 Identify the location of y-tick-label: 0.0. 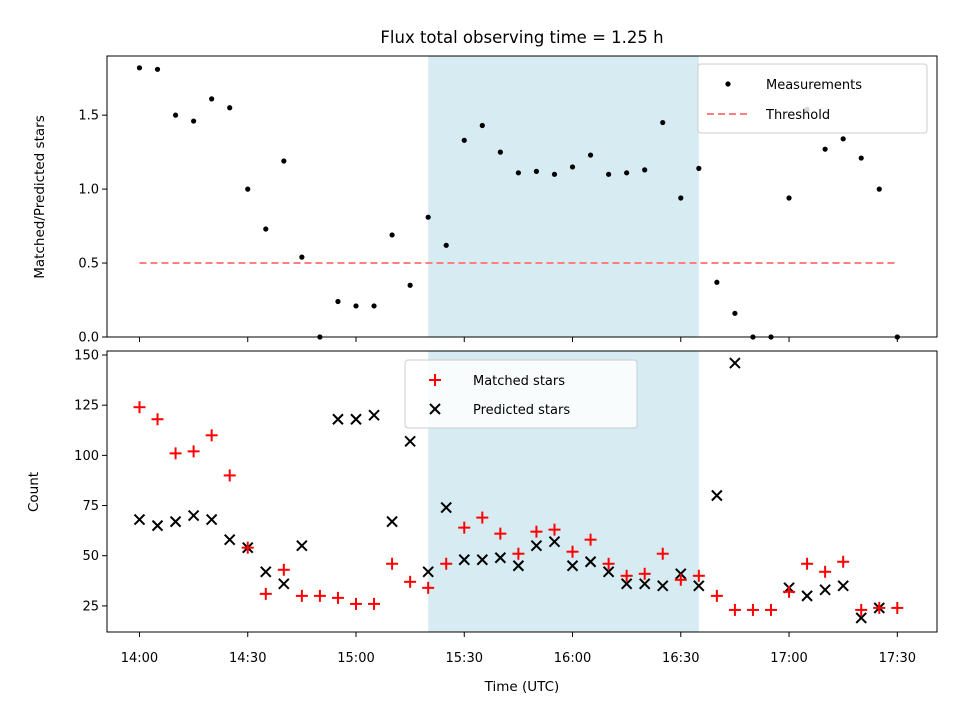
(88, 338).